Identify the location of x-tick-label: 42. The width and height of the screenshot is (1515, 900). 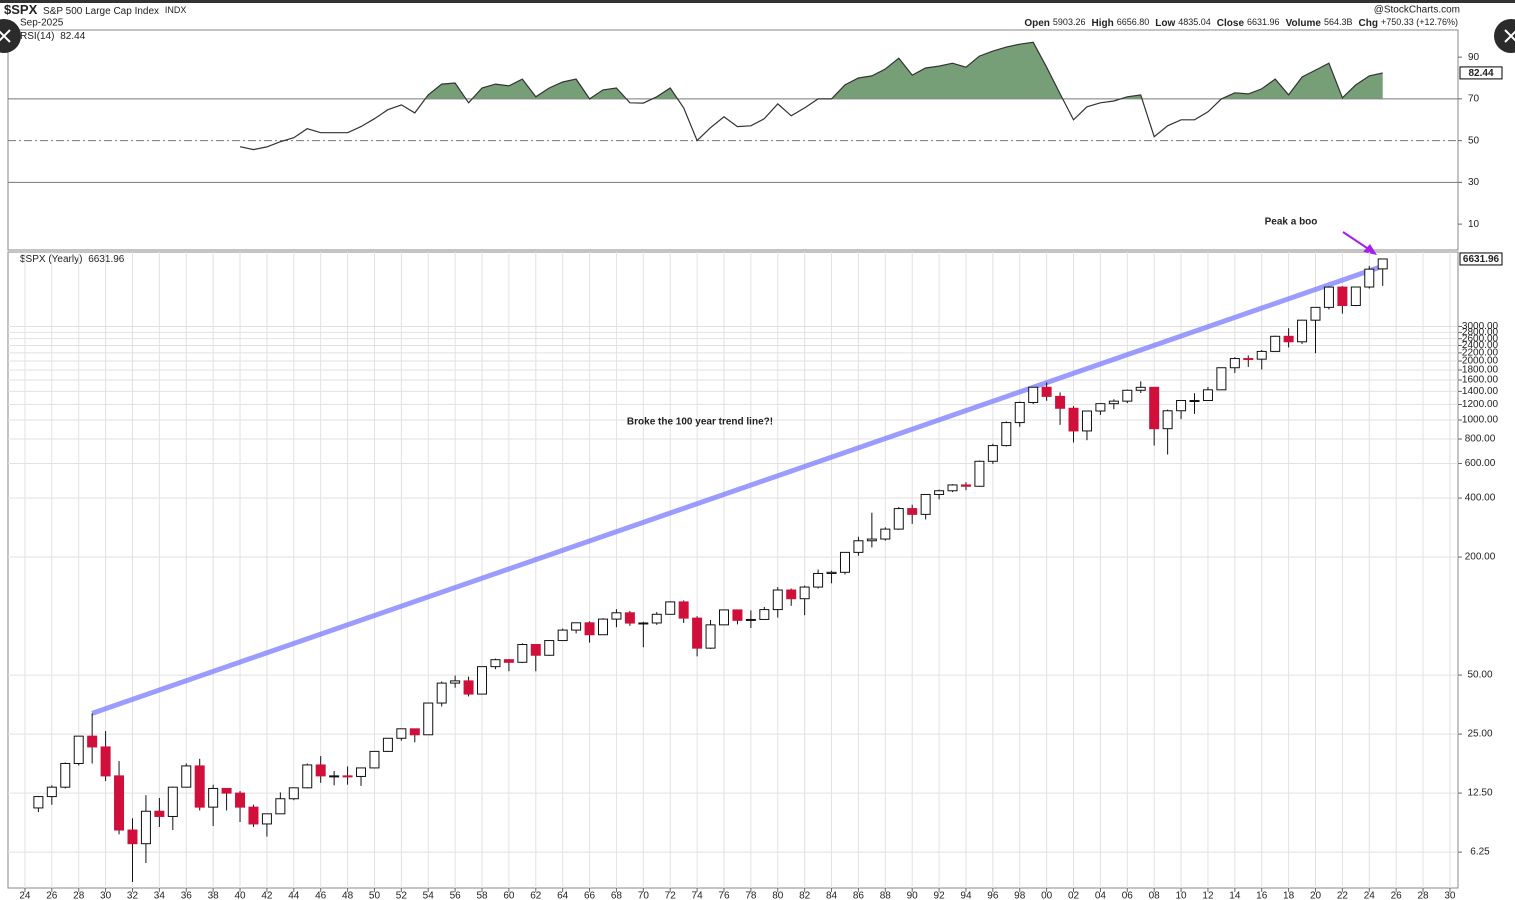
(267, 895).